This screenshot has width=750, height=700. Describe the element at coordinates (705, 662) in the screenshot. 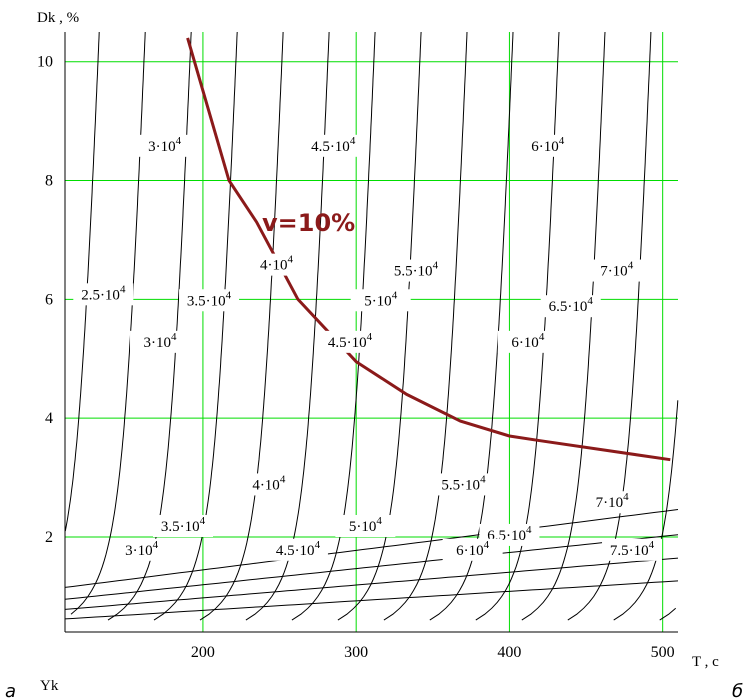

I see `x-axis-title: T , c` at that location.